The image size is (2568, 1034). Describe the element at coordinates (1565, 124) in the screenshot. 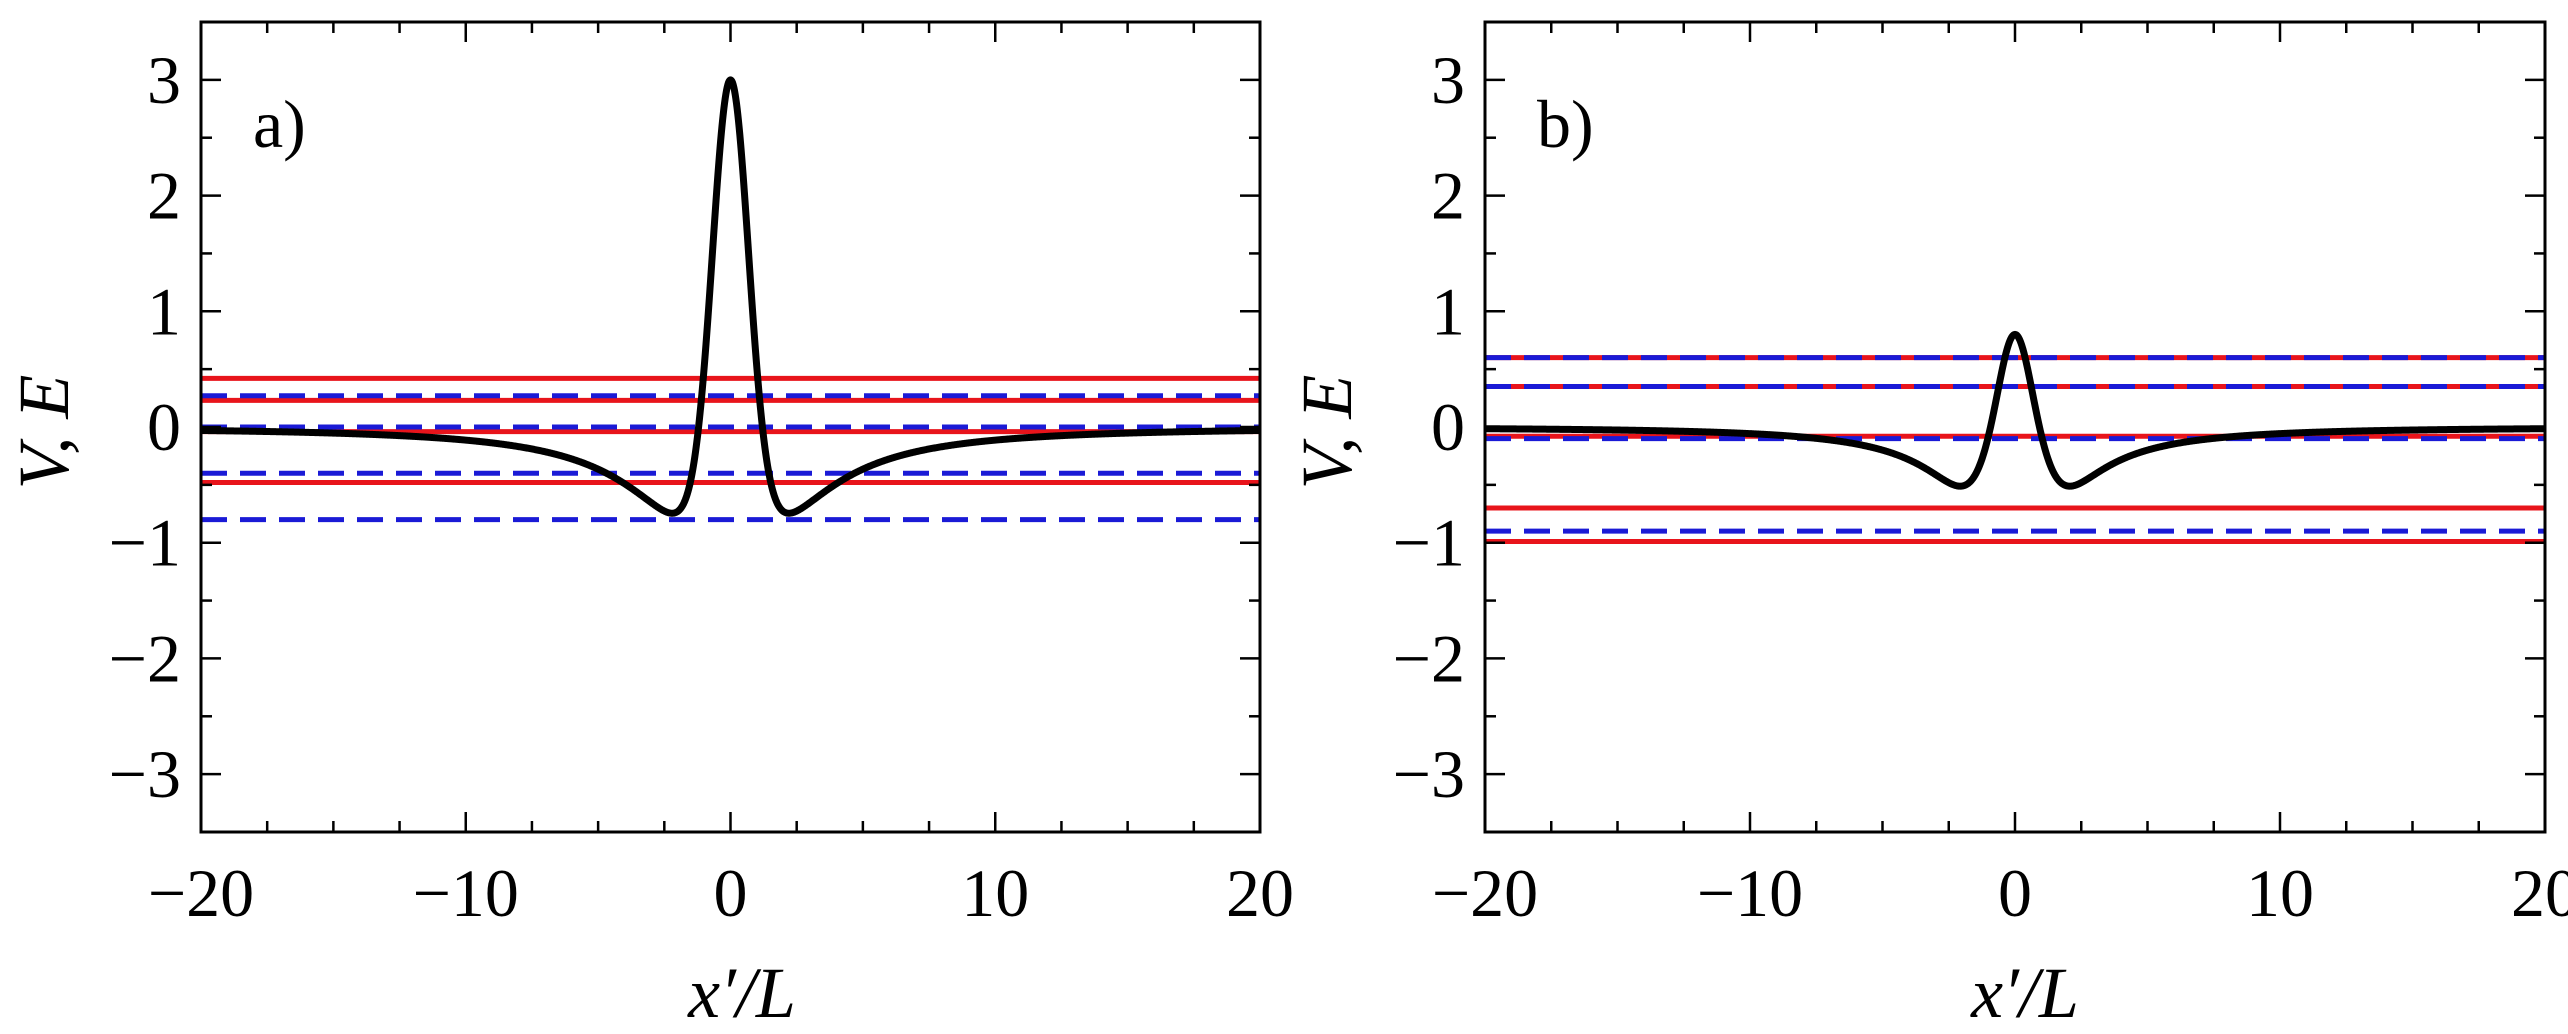

I see `panel-label: b)` at that location.